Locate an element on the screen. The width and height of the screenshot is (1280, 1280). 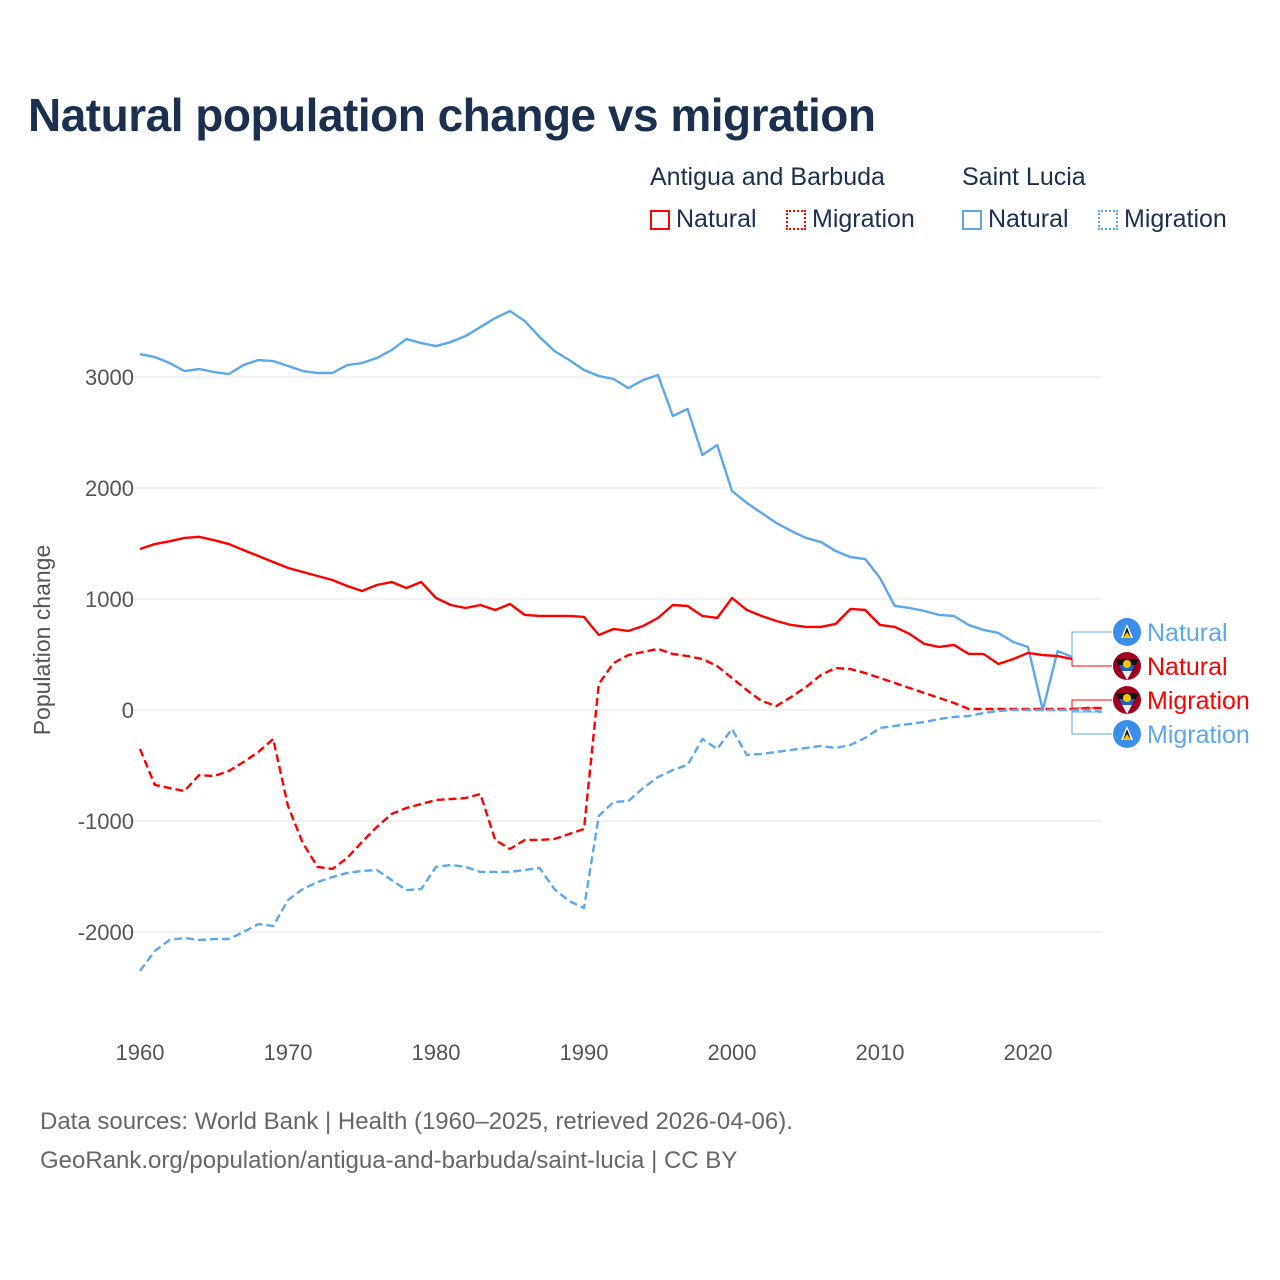
y-tick-label: -2000 is located at coordinates (106, 932).